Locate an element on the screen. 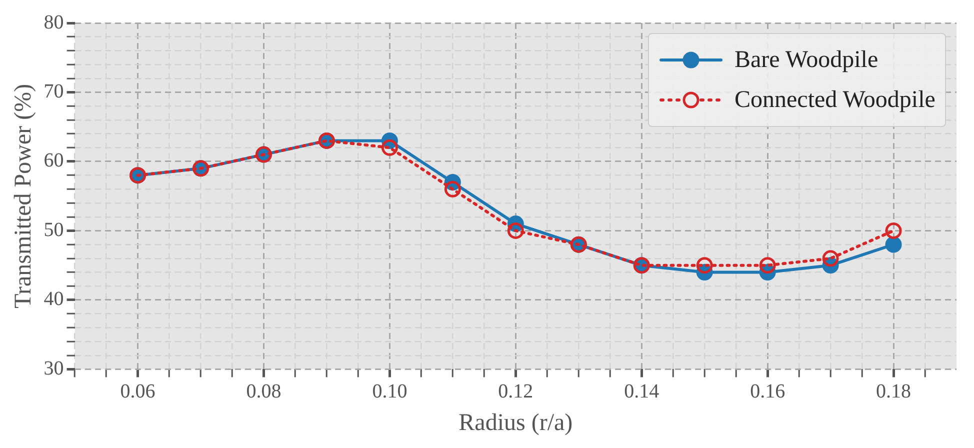 This screenshot has height=448, width=974. y-tick-label: 60 is located at coordinates (54, 161).